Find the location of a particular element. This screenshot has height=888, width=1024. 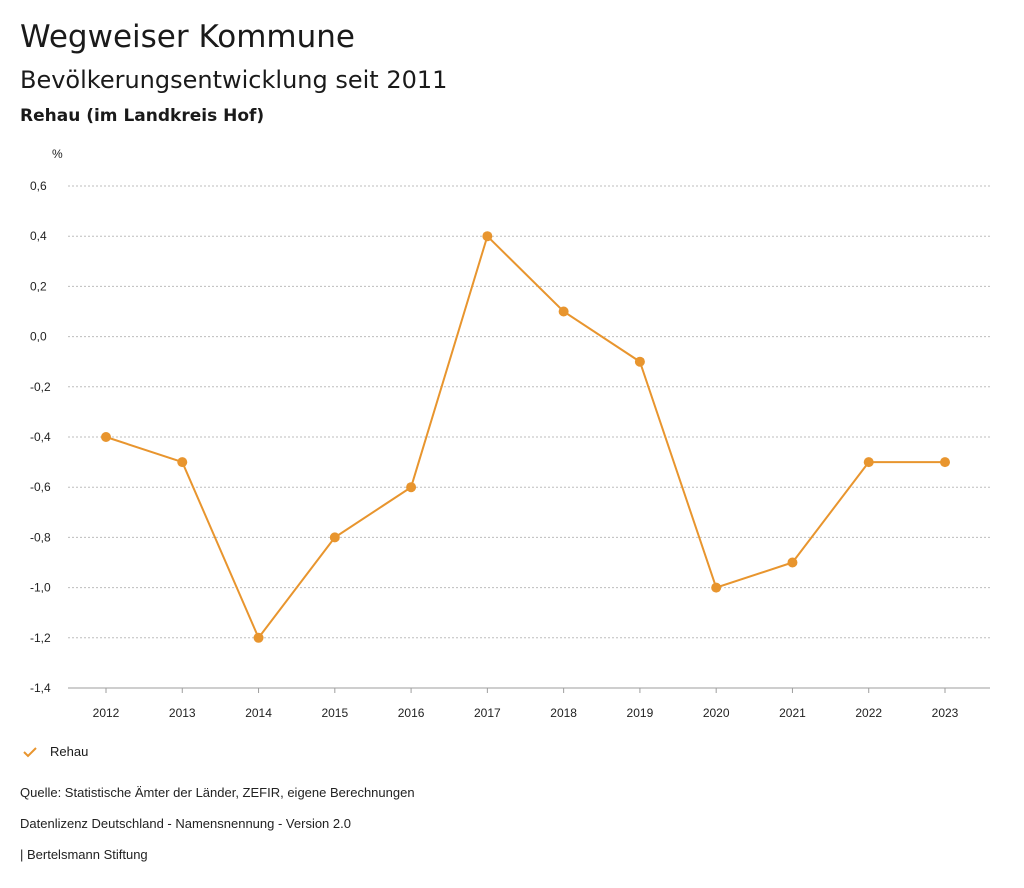

y-tick-label: -1,4 is located at coordinates (40, 688).